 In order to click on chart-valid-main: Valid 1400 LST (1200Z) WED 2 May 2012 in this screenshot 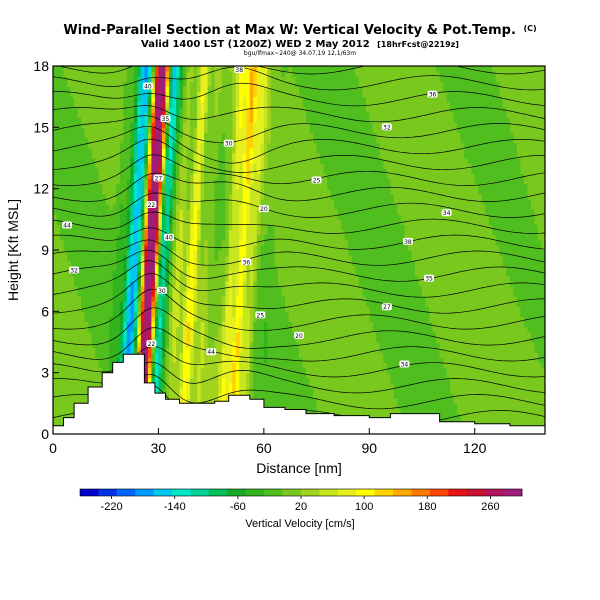, I will do `click(255, 44)`.